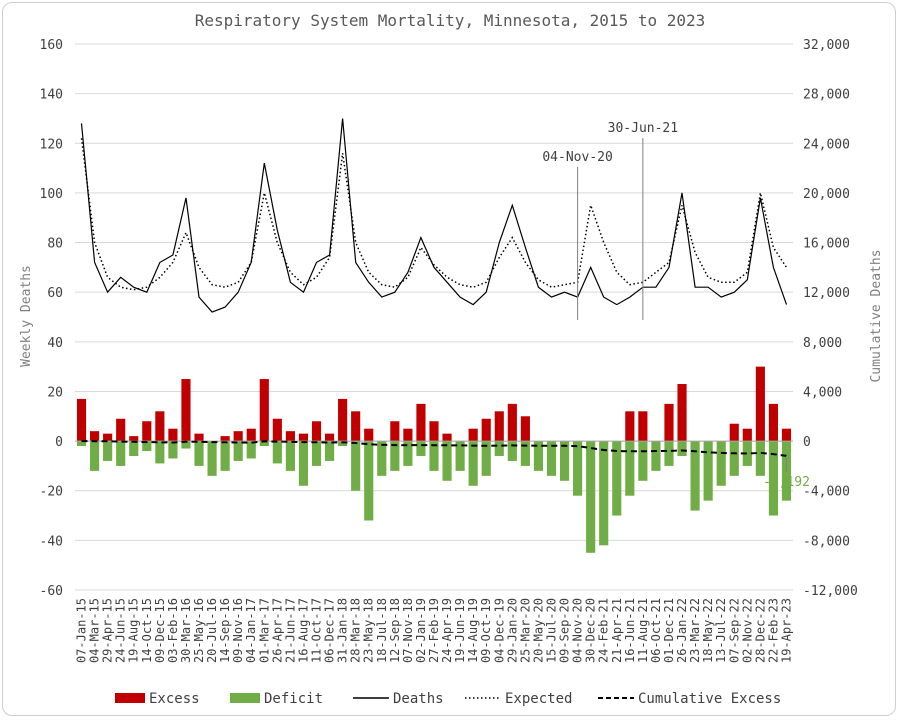 This screenshot has height=720, width=900. What do you see at coordinates (382, 630) in the screenshot?
I see `x-tick-label: 18-Jul-18` at bounding box center [382, 630].